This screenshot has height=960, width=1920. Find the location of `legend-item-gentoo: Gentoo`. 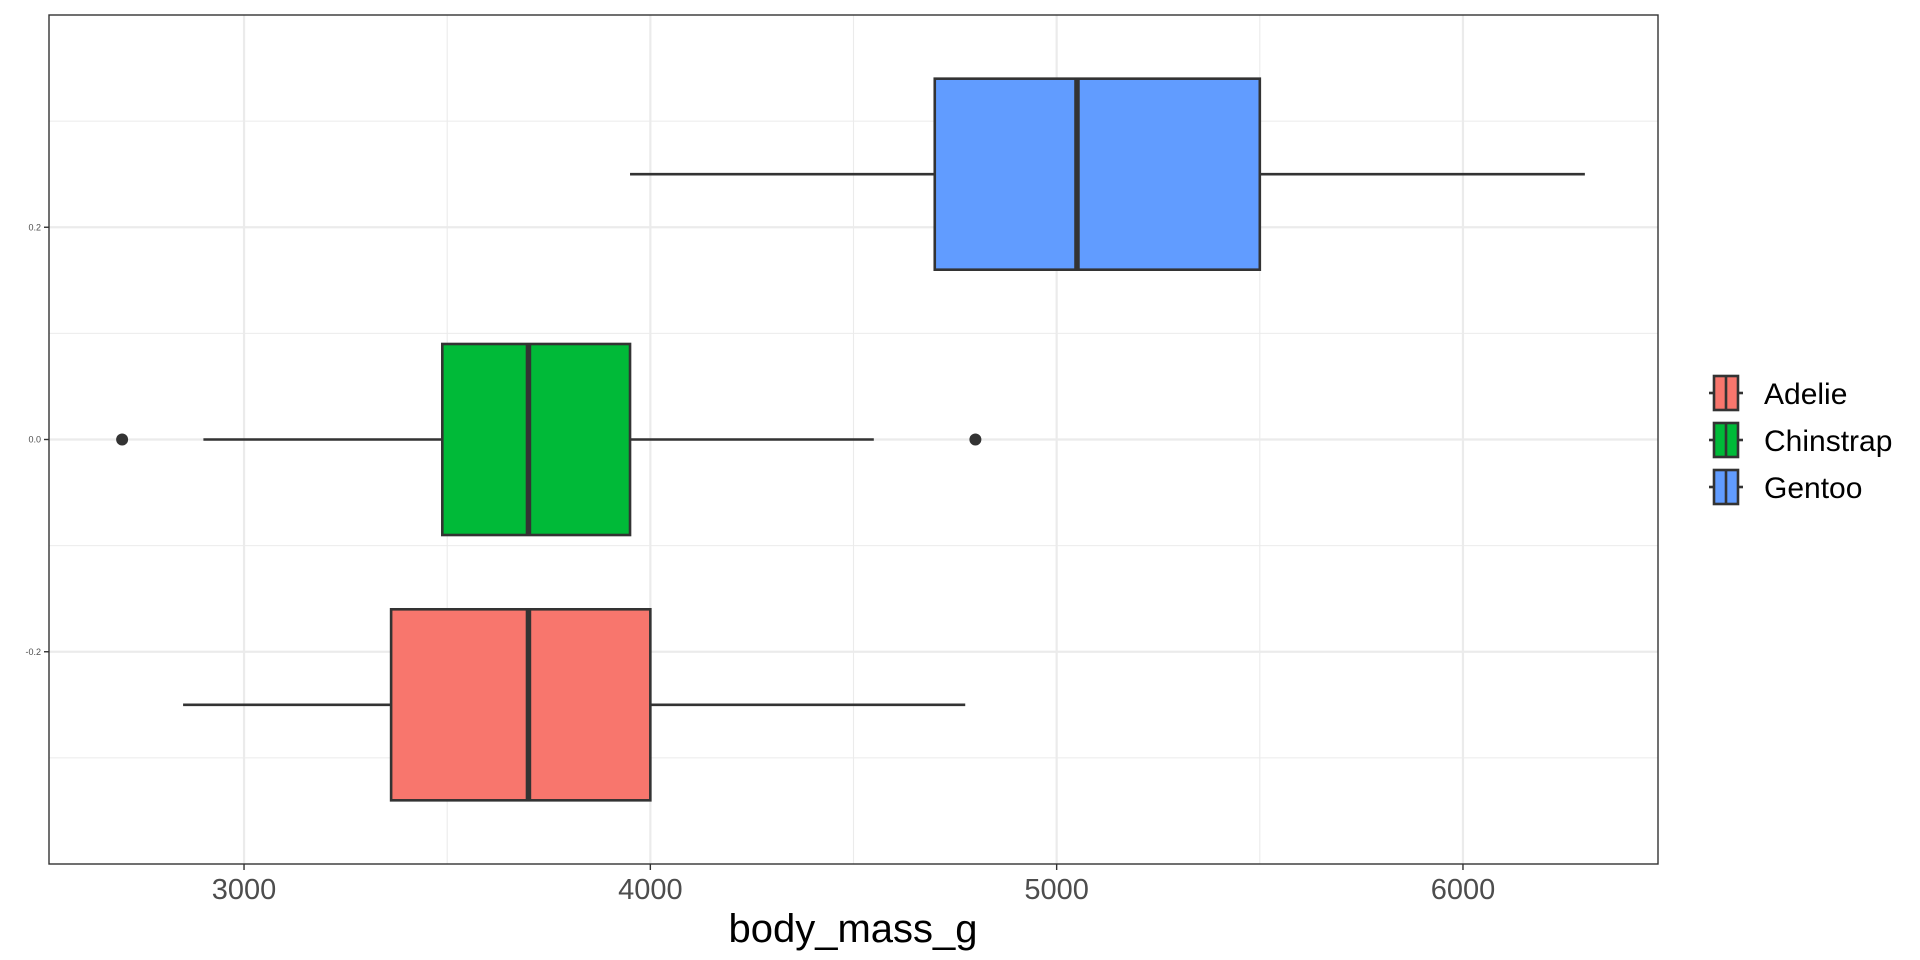

legend-item-gentoo: Gentoo is located at coordinates (1785, 487).